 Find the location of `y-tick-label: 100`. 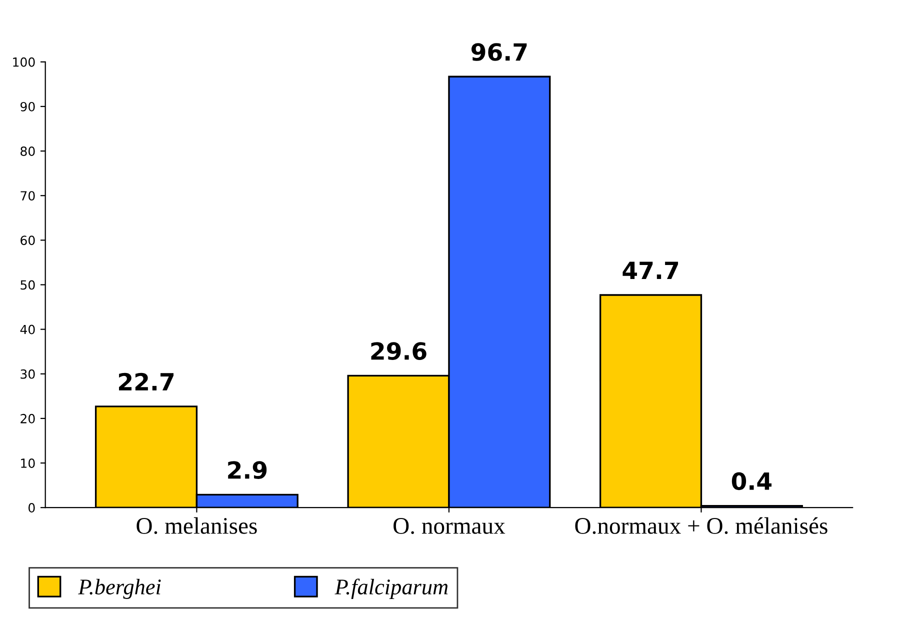

y-tick-label: 100 is located at coordinates (24, 62).